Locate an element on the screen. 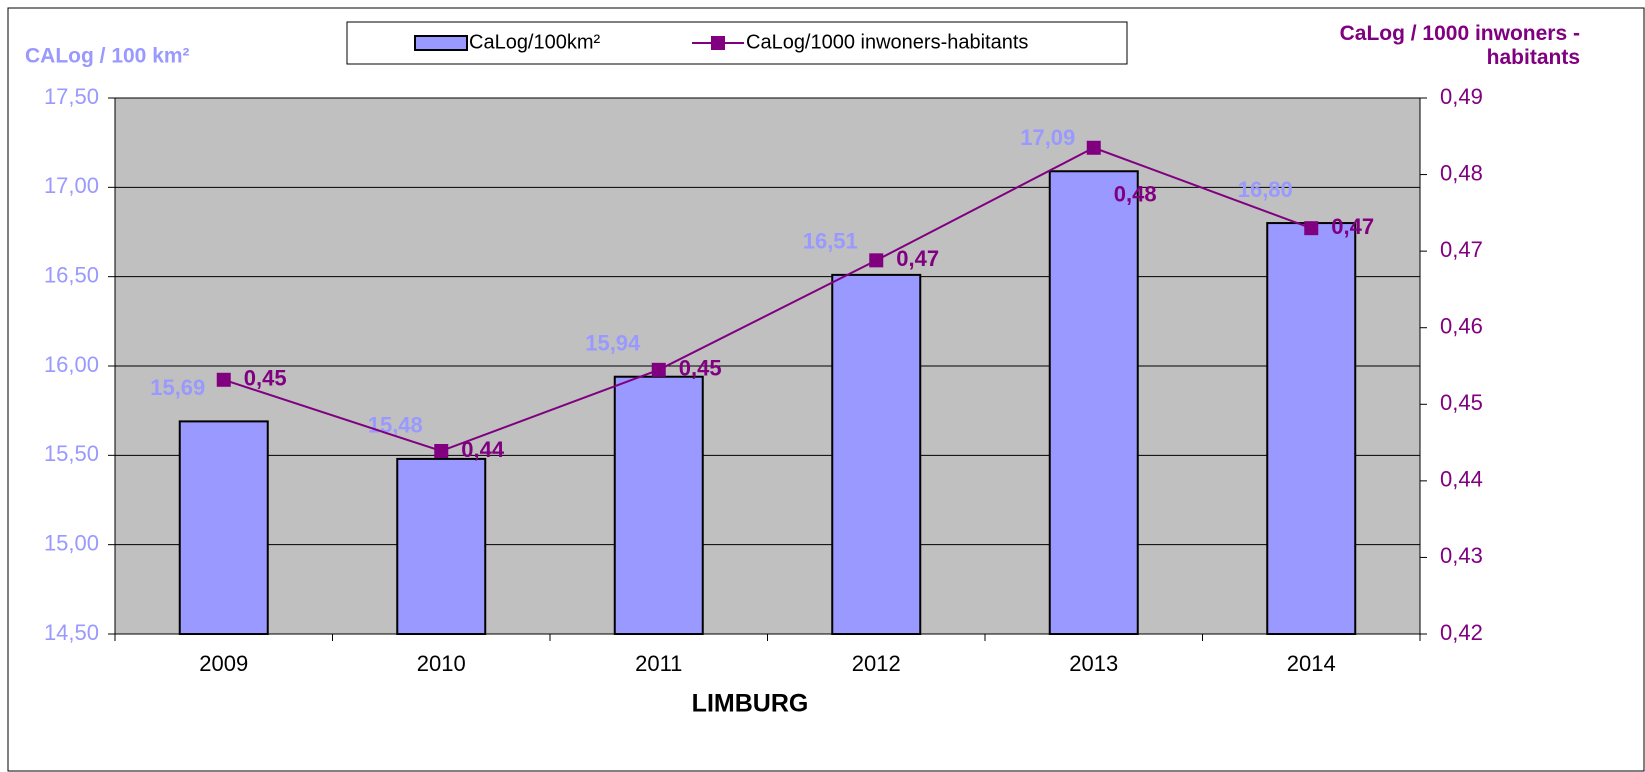 This screenshot has width=1645, height=772. y2-tick-label: 0,49 is located at coordinates (1461, 96).